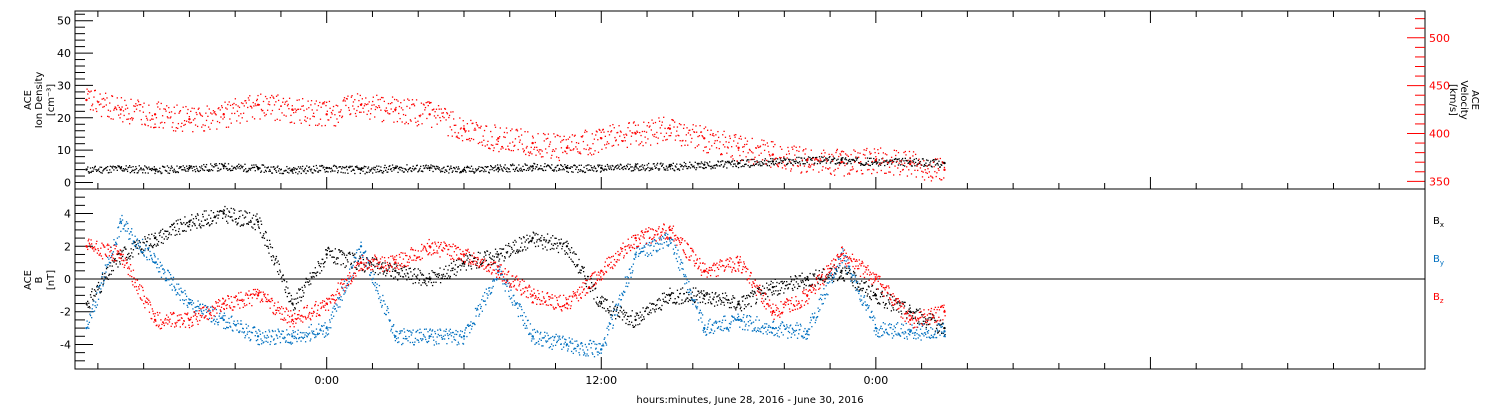  I want to click on top-left-tick-label: 50, so click(64, 21).